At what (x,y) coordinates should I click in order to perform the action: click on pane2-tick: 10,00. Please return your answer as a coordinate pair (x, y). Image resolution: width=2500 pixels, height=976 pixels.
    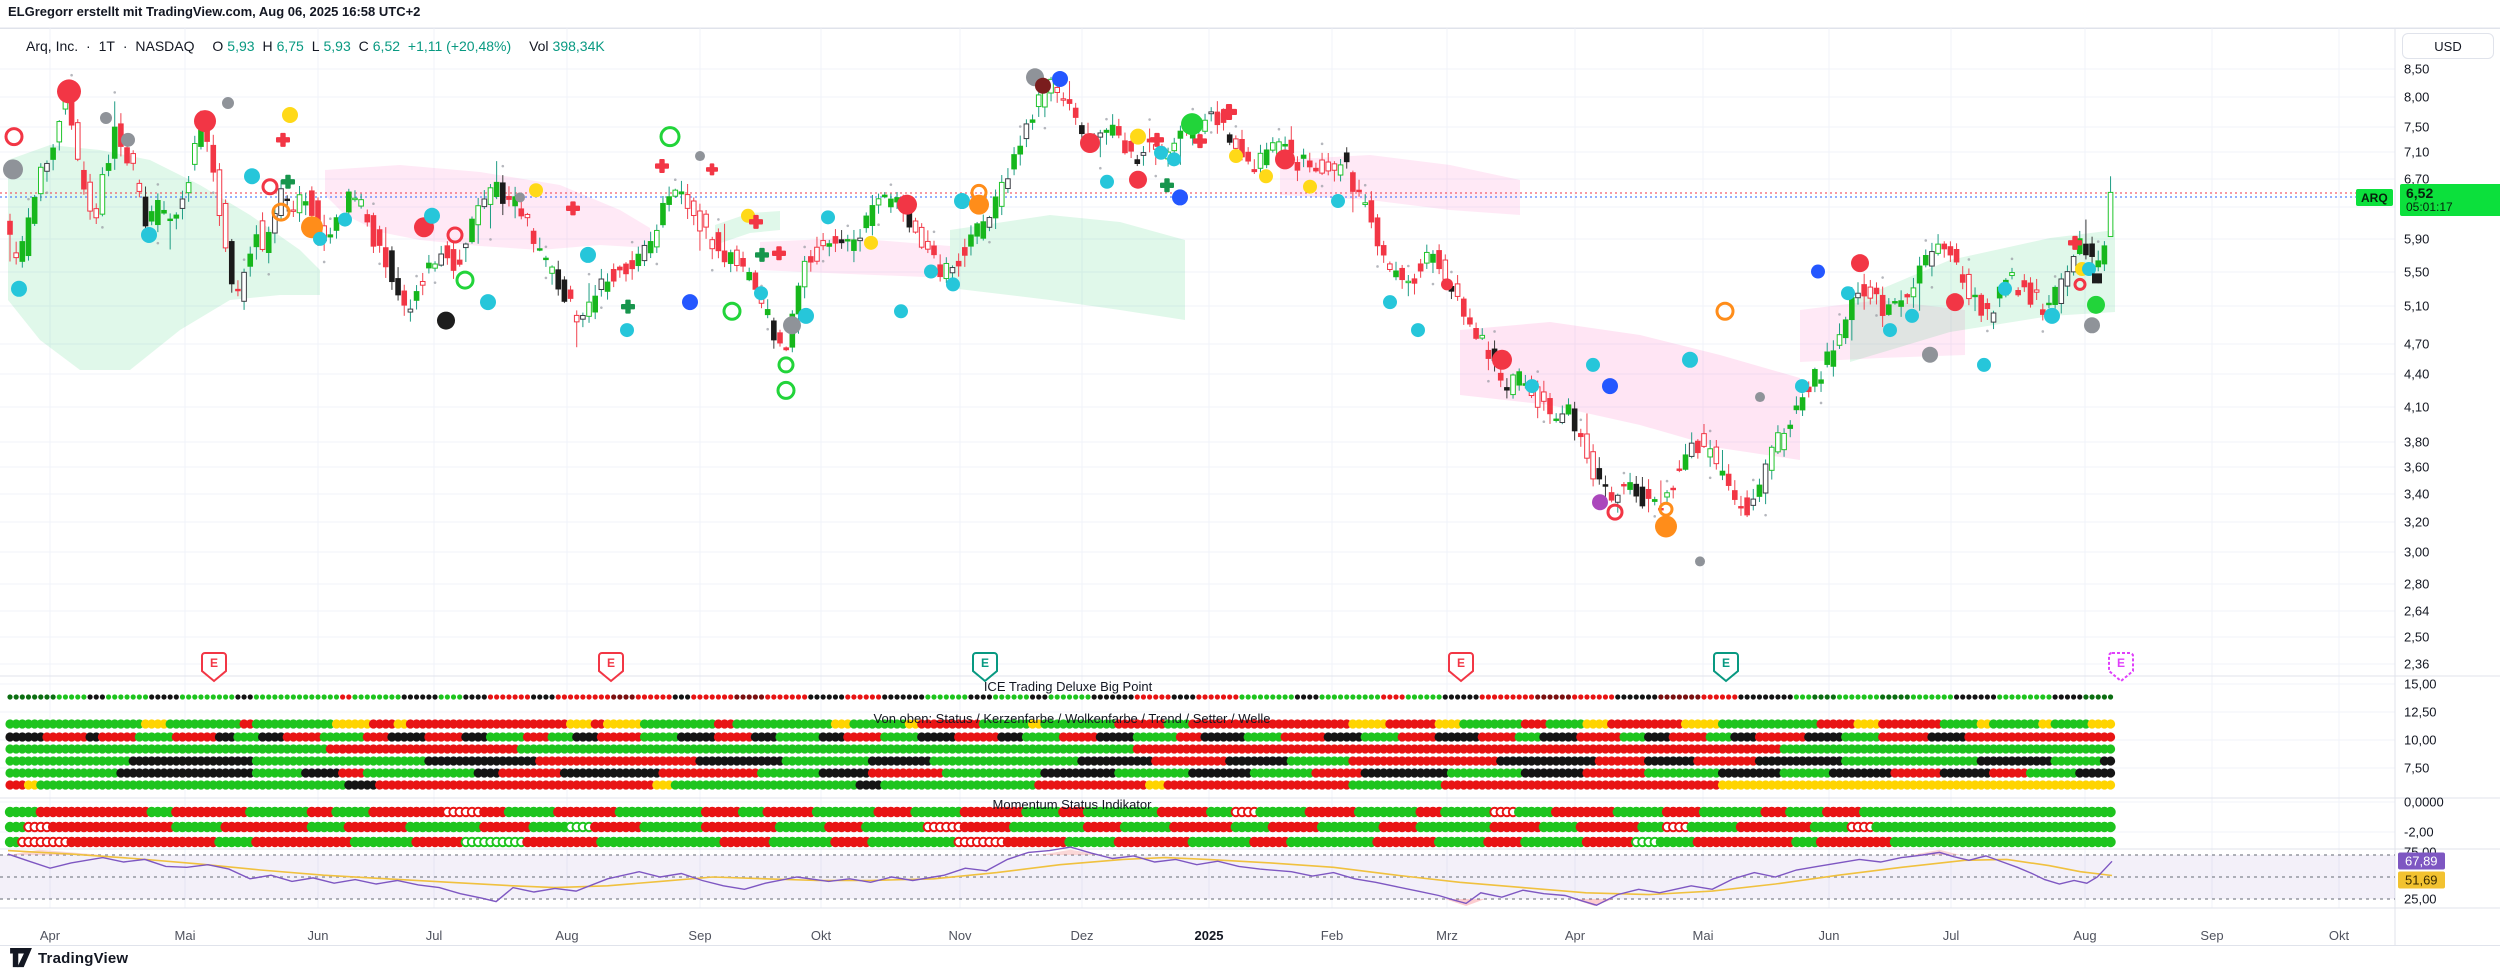
    Looking at the image, I should click on (2420, 740).